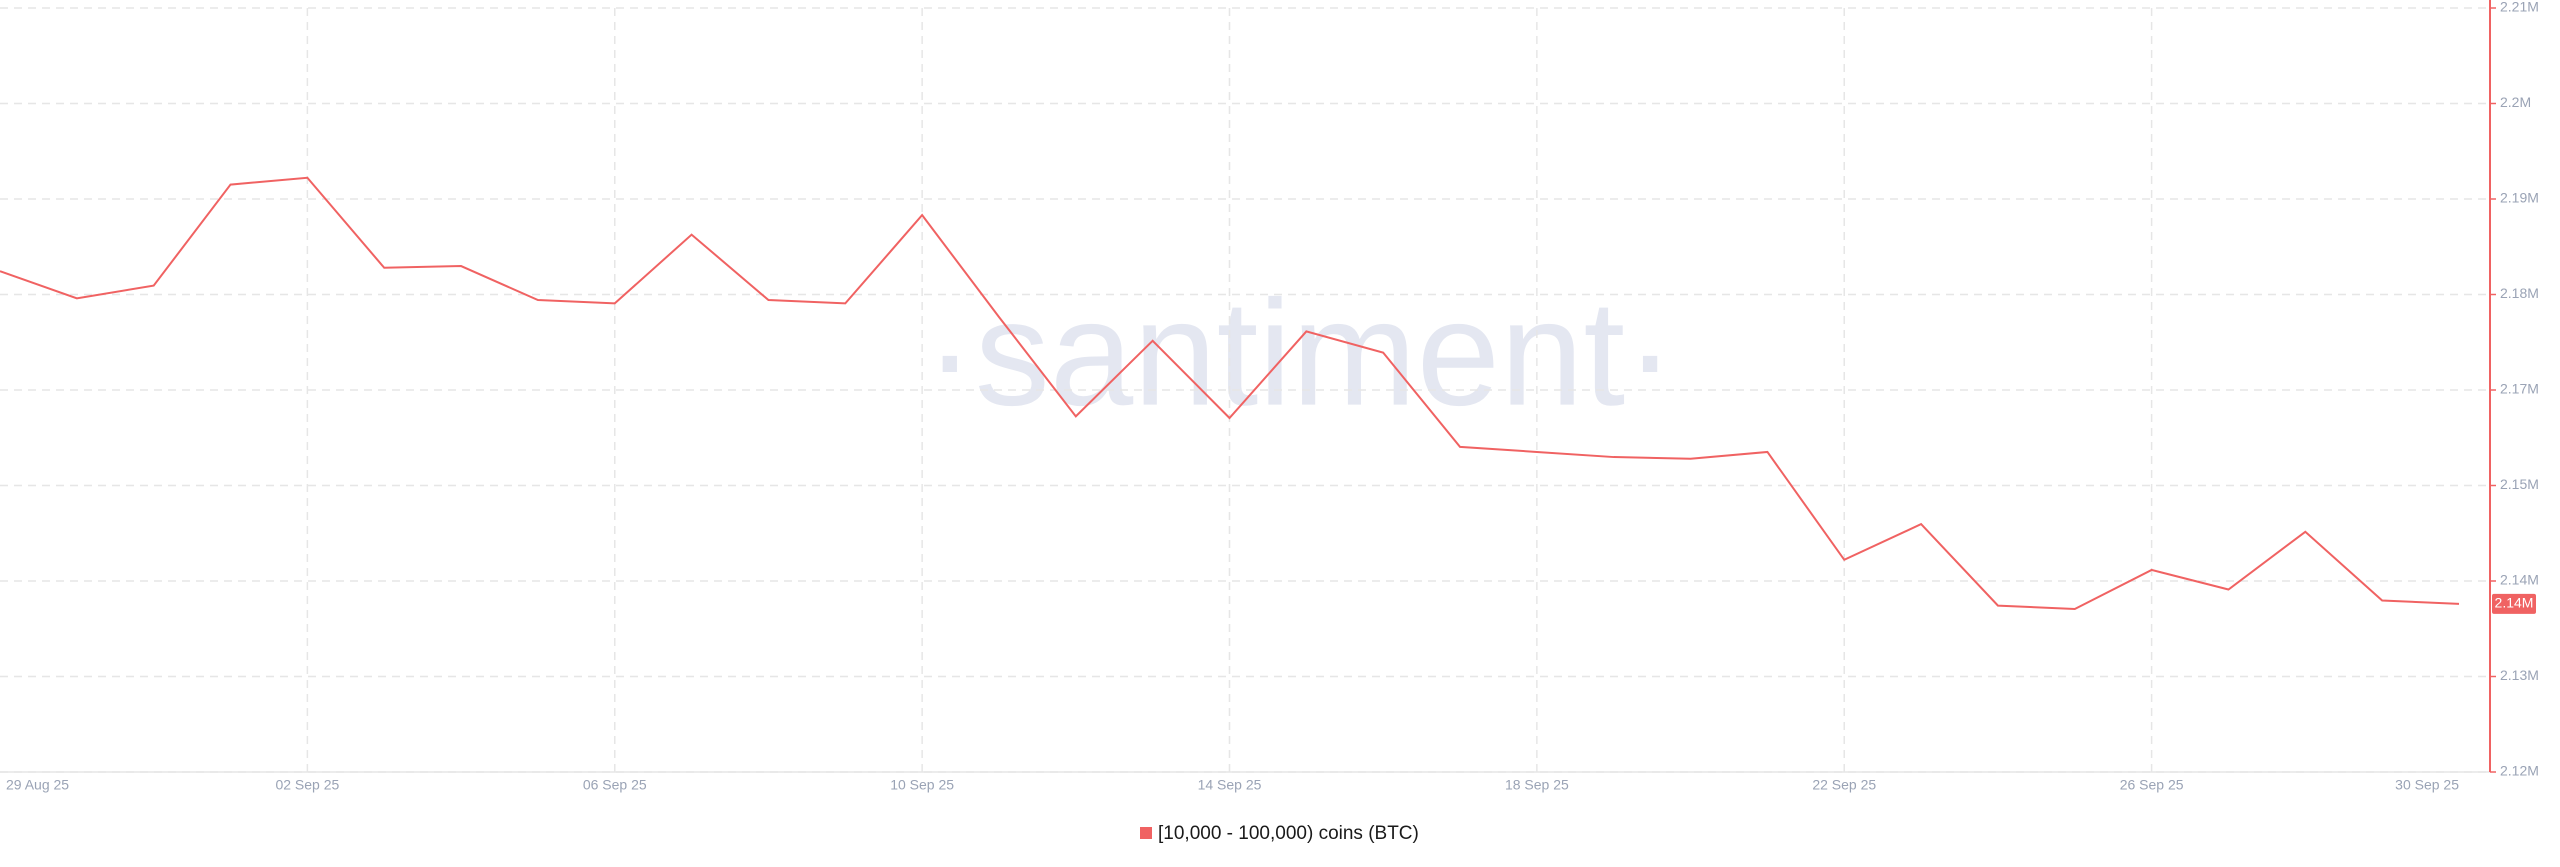  Describe the element at coordinates (2519, 198) in the screenshot. I see `y-tick-label: 2.19M` at that location.